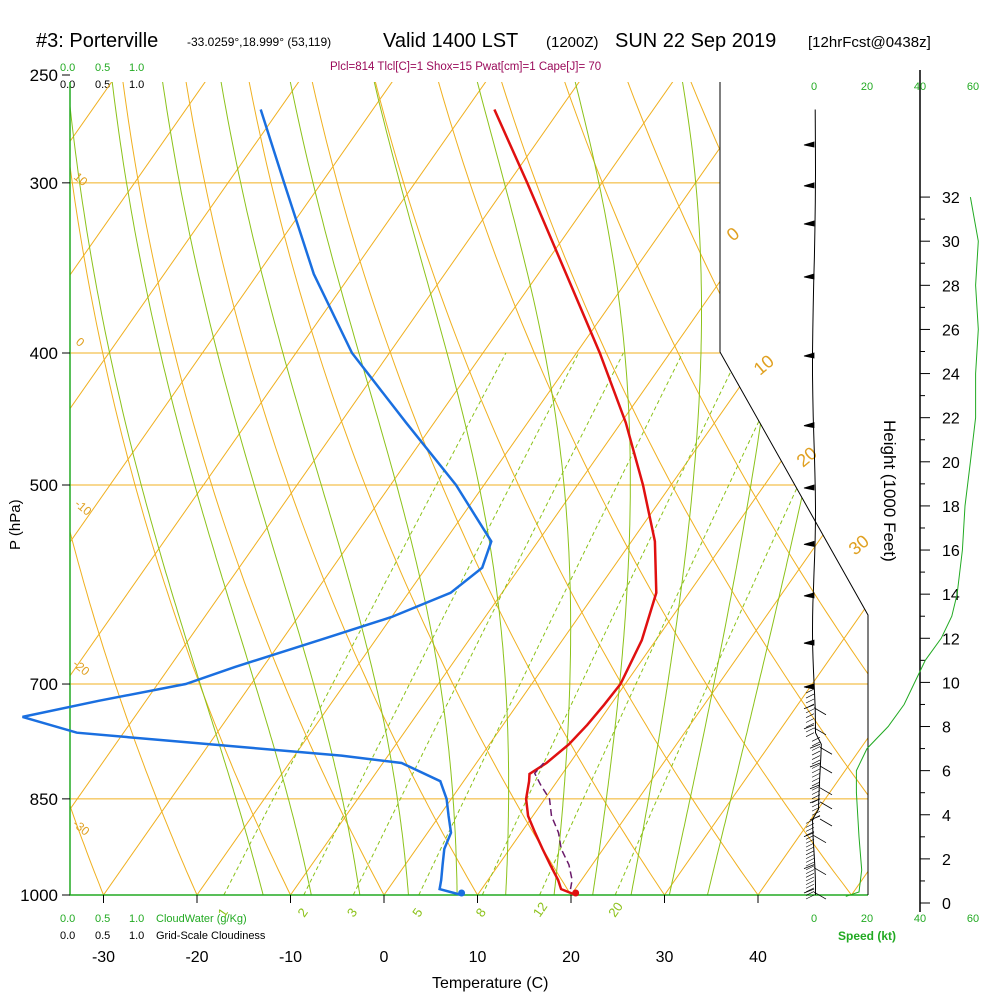 Image resolution: width=1000 pixels, height=1000 pixels. I want to click on dry-adiabat-label: 10, so click(764, 365).